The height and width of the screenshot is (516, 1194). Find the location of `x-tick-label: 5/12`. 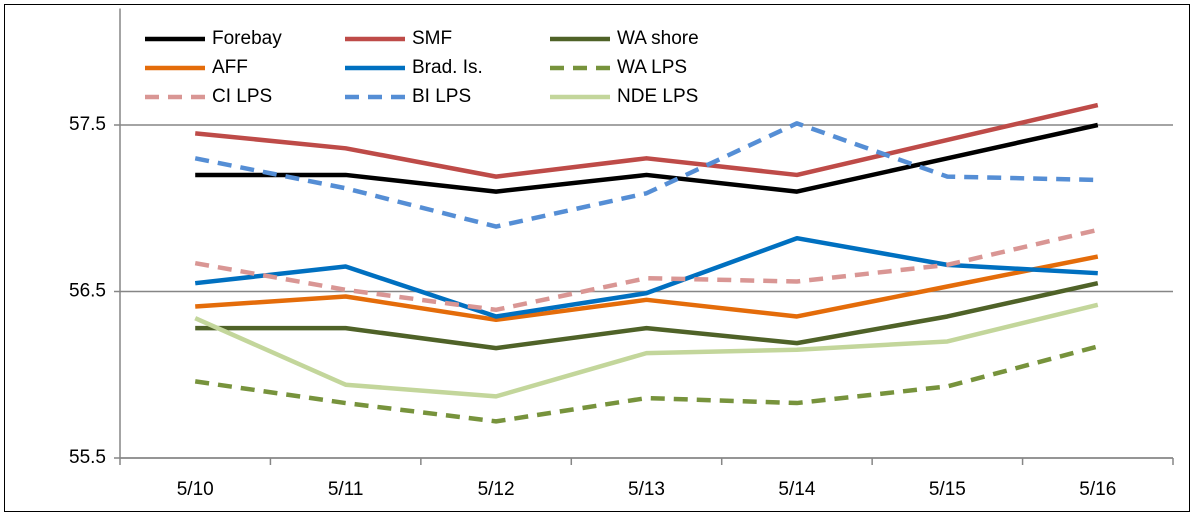

x-tick-label: 5/12 is located at coordinates (496, 489).